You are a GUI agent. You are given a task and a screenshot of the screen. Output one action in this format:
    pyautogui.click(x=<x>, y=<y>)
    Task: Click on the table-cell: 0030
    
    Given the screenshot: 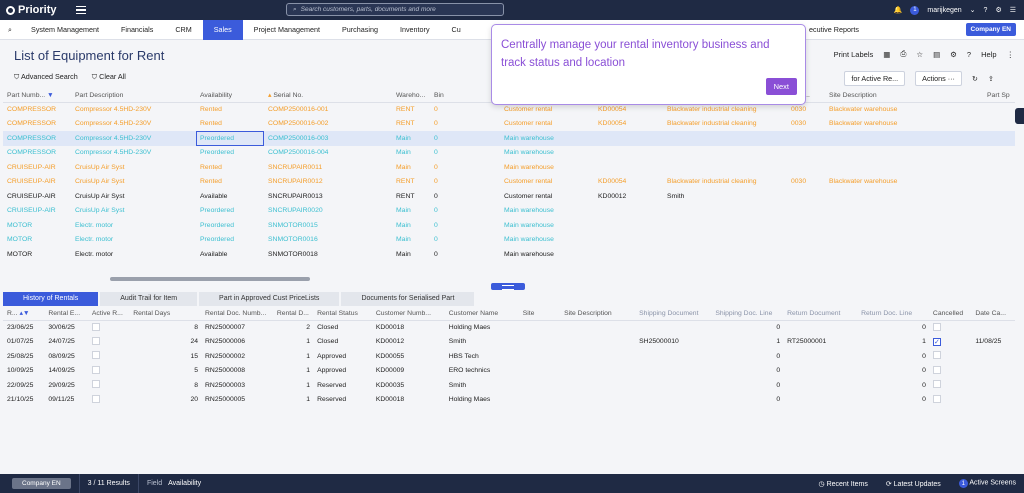 What is the action you would take?
    pyautogui.click(x=799, y=182)
    